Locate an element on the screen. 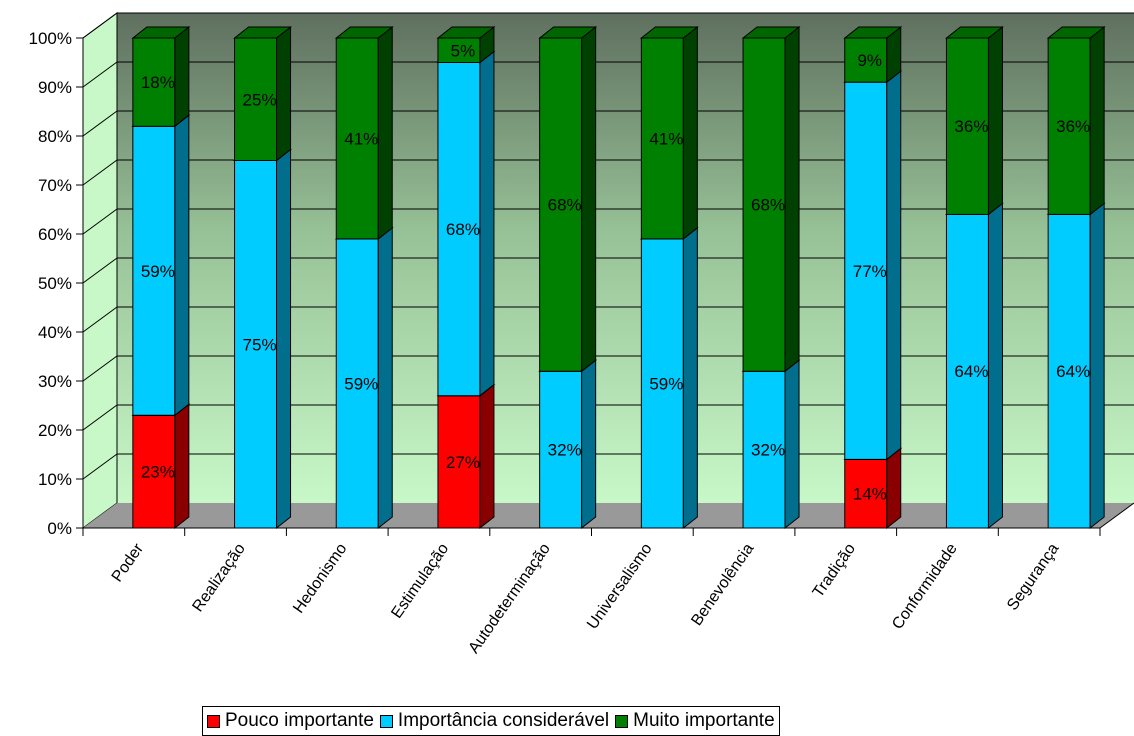 The image size is (1134, 736). y-axis: 0% 10% 20% 30% 40% 50% 60% 70% 80% 90% 100% is located at coordinates (56, 283).